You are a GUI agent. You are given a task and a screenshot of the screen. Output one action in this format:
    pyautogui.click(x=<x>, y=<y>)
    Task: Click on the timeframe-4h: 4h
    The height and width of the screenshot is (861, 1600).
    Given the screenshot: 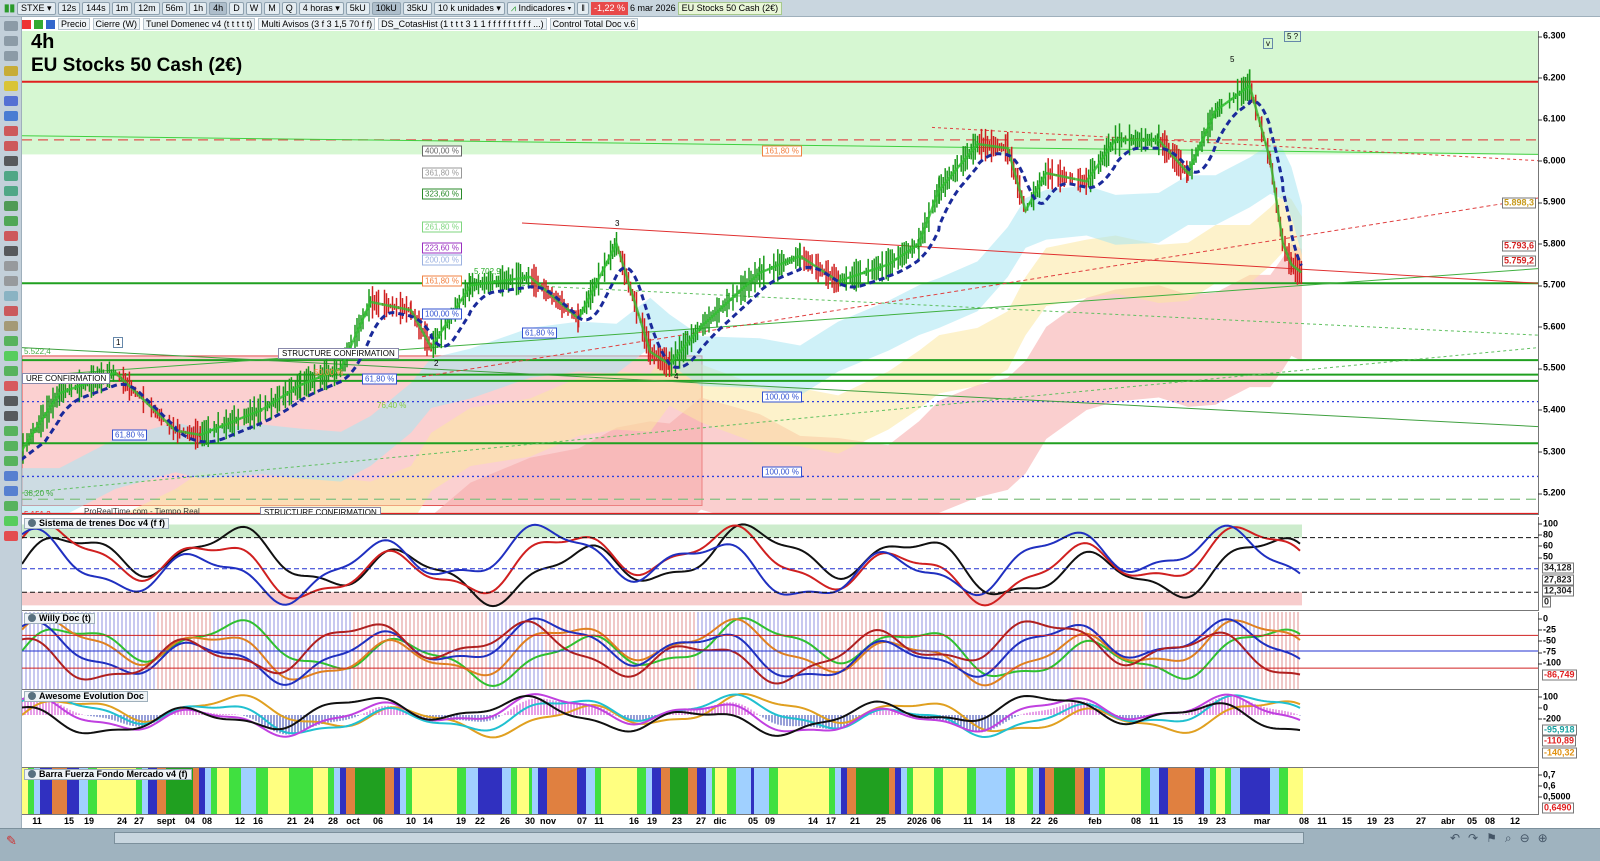 What is the action you would take?
    pyautogui.click(x=218, y=8)
    